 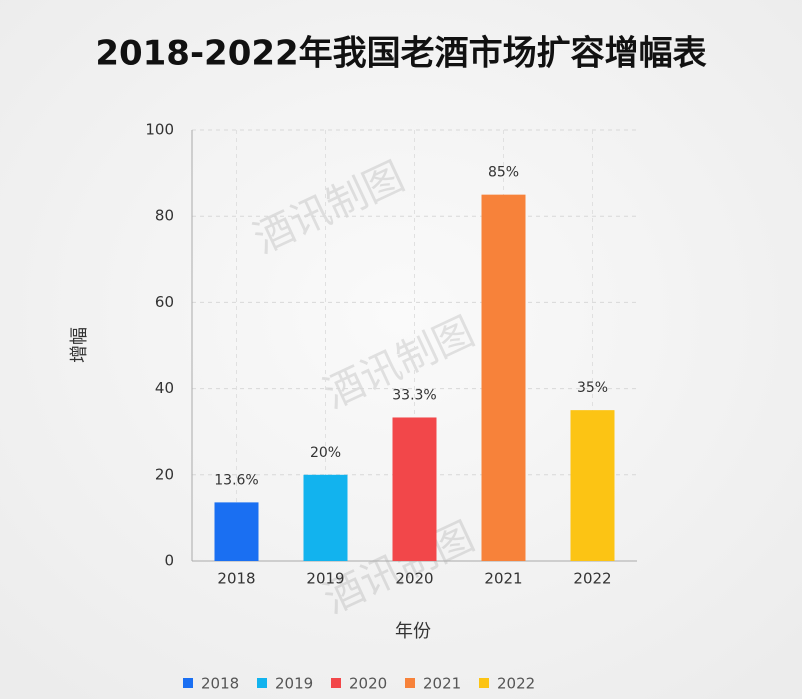 I want to click on x-tick-label: 2022, so click(x=592, y=579).